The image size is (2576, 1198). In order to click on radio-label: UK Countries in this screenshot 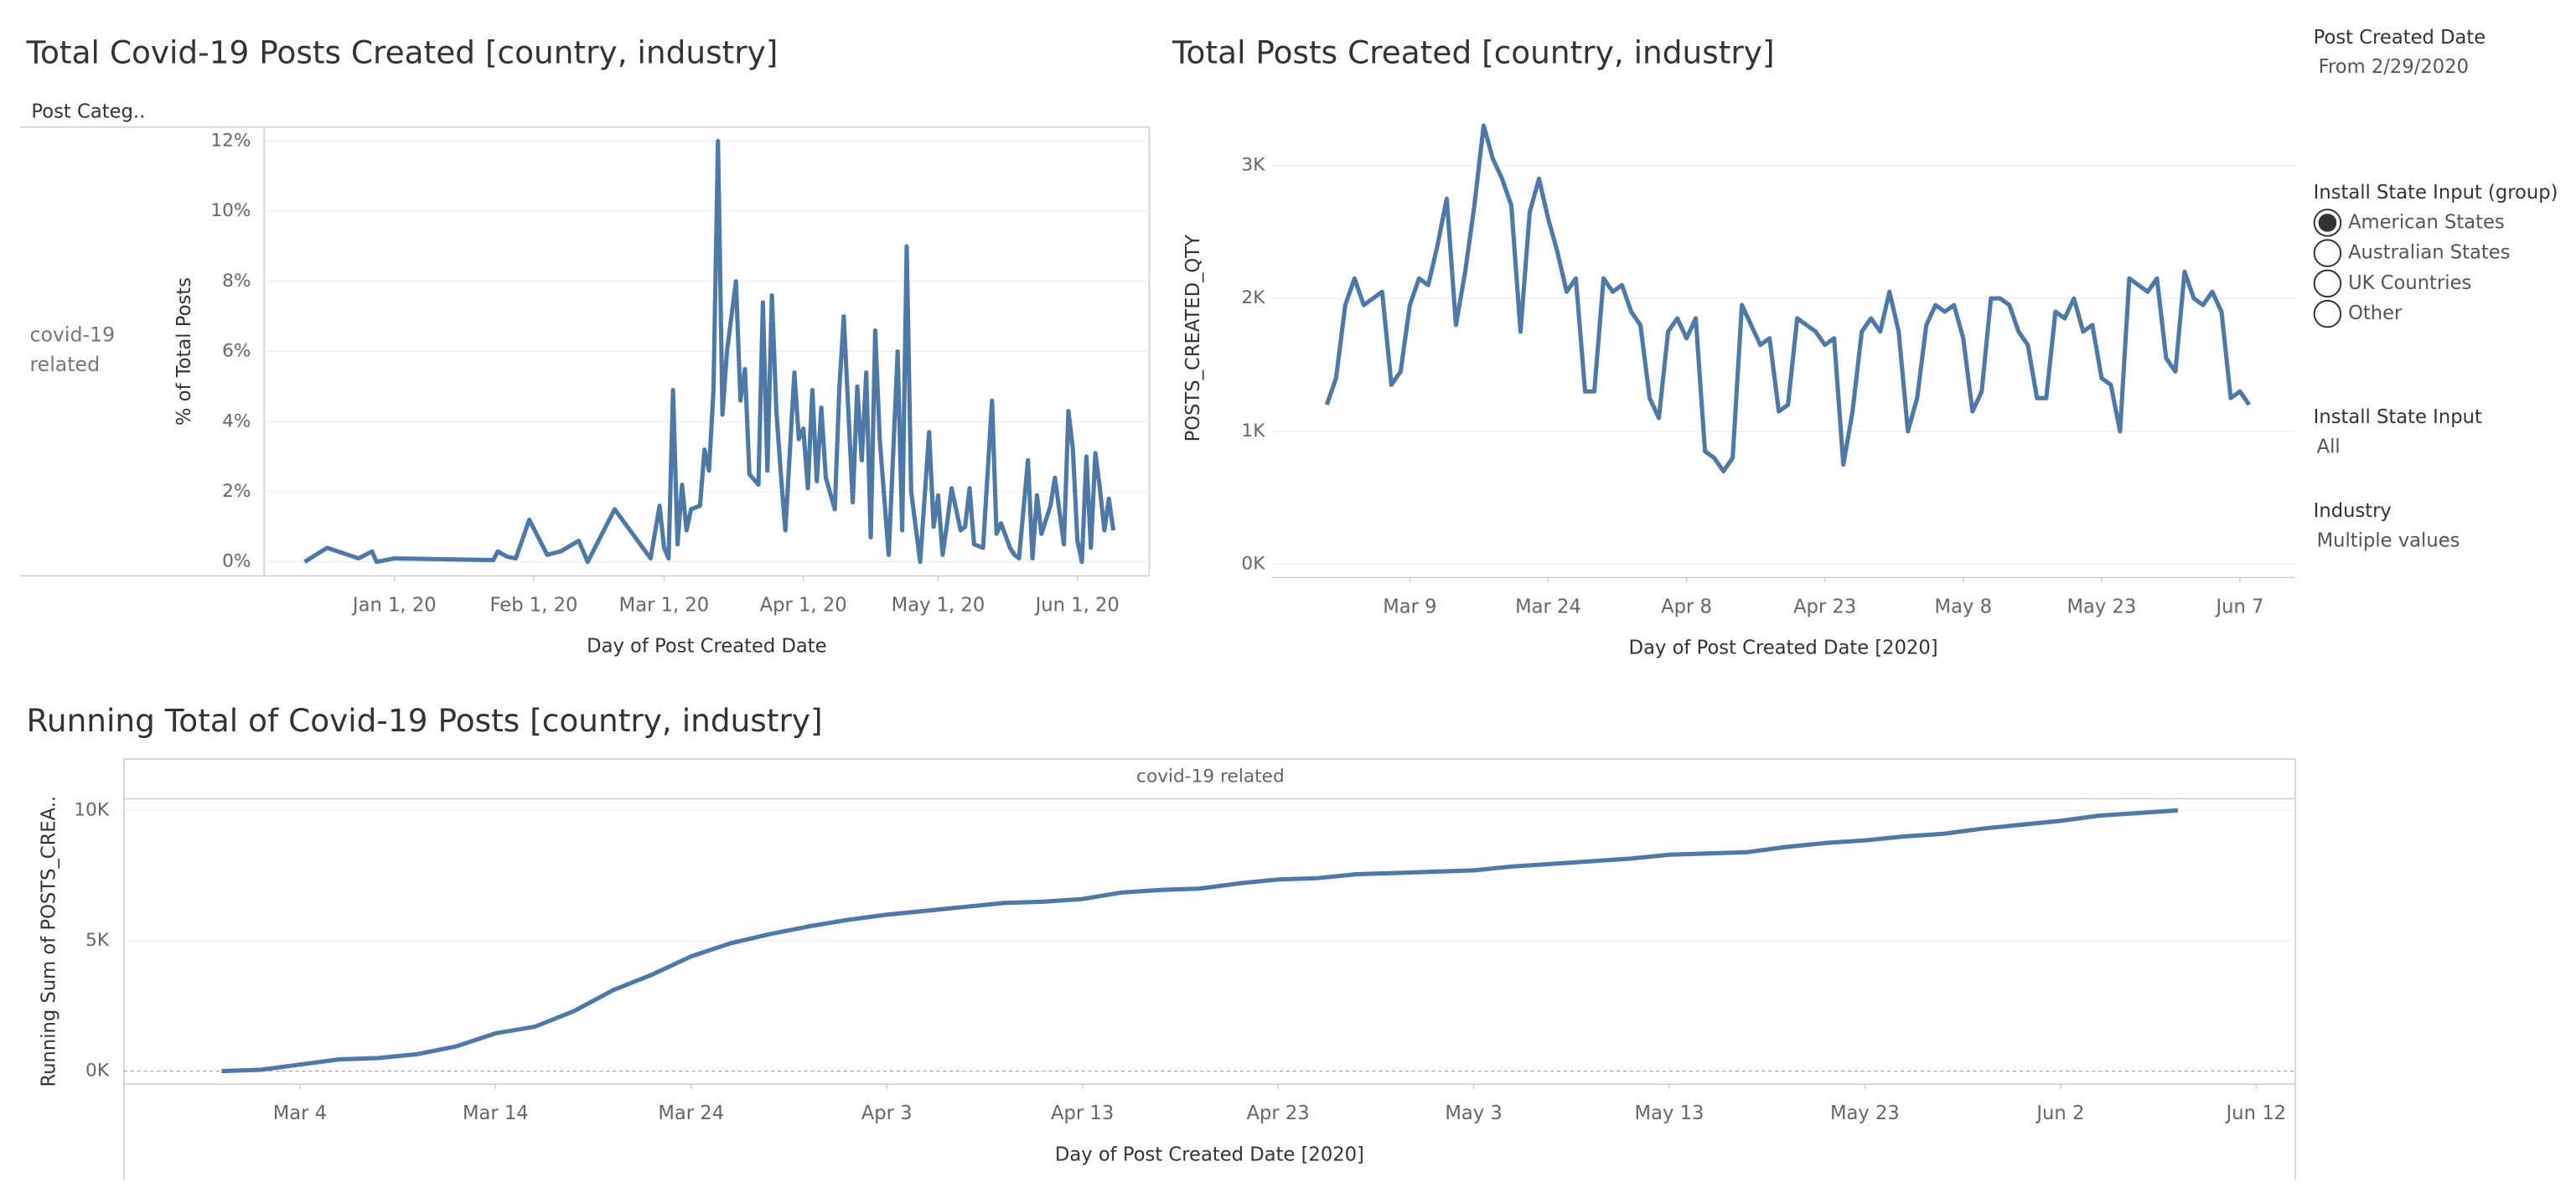, I will do `click(2409, 283)`.